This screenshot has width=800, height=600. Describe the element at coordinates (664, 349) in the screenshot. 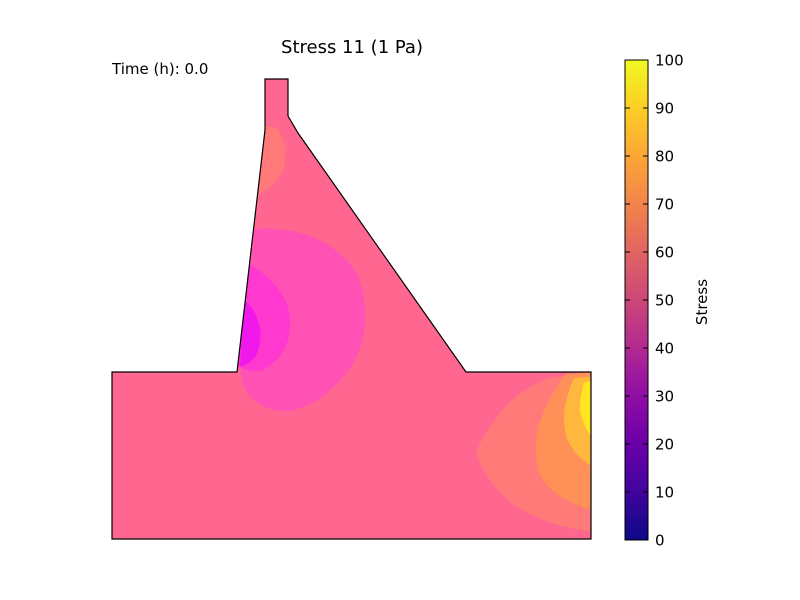

I see `colorbar-tick-label: 40` at that location.